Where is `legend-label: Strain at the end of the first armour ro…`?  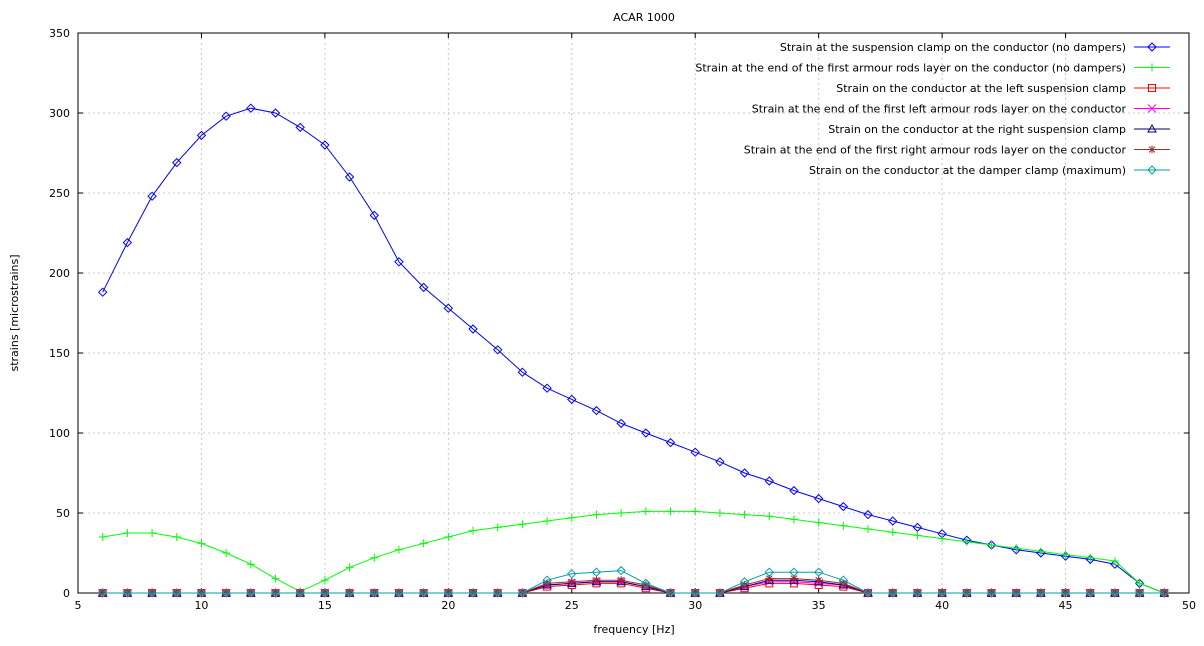 legend-label: Strain at the end of the first armour ro… is located at coordinates (910, 68).